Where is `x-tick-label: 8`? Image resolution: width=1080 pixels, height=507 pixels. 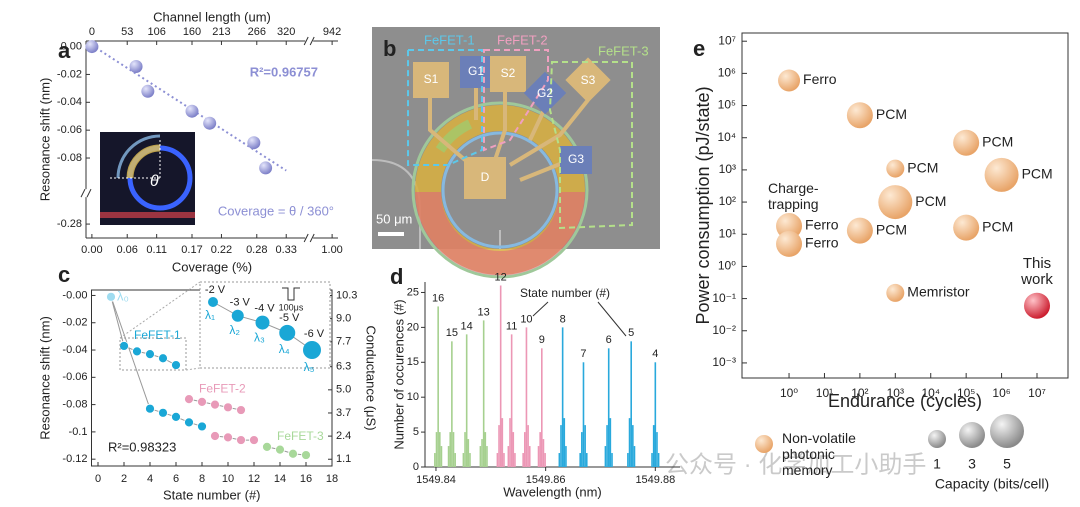
x-tick-label: 8 is located at coordinates (202, 479).